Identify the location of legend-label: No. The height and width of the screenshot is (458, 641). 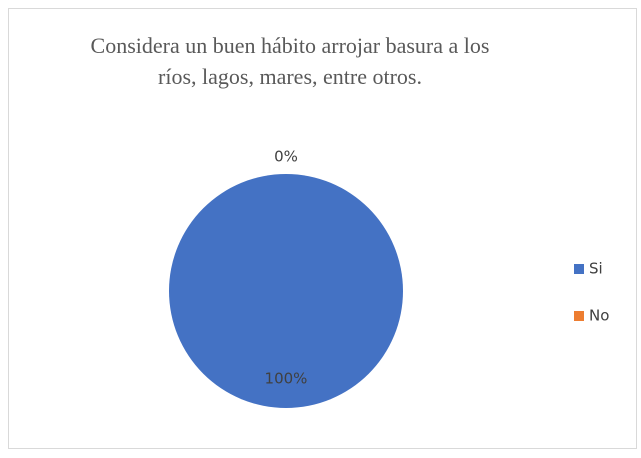
(599, 316).